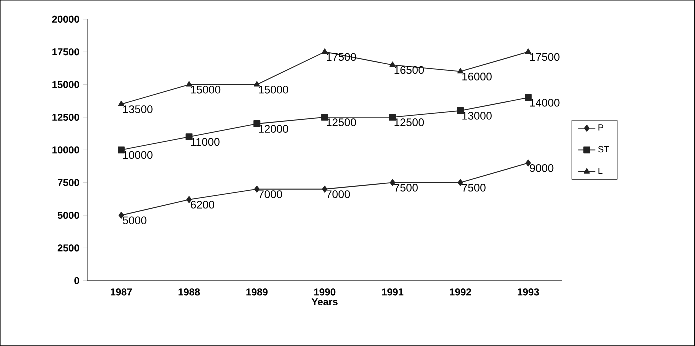 This screenshot has height=346, width=695. What do you see at coordinates (393, 292) in the screenshot?
I see `x-tick-label: 1991` at bounding box center [393, 292].